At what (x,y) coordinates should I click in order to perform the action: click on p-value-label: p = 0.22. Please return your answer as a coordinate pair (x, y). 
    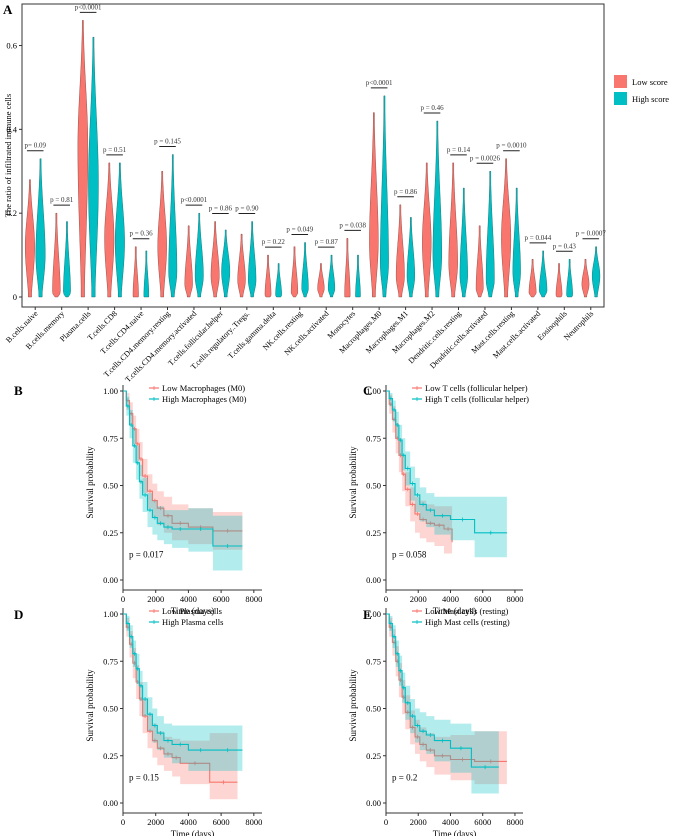
    Looking at the image, I should click on (274, 242).